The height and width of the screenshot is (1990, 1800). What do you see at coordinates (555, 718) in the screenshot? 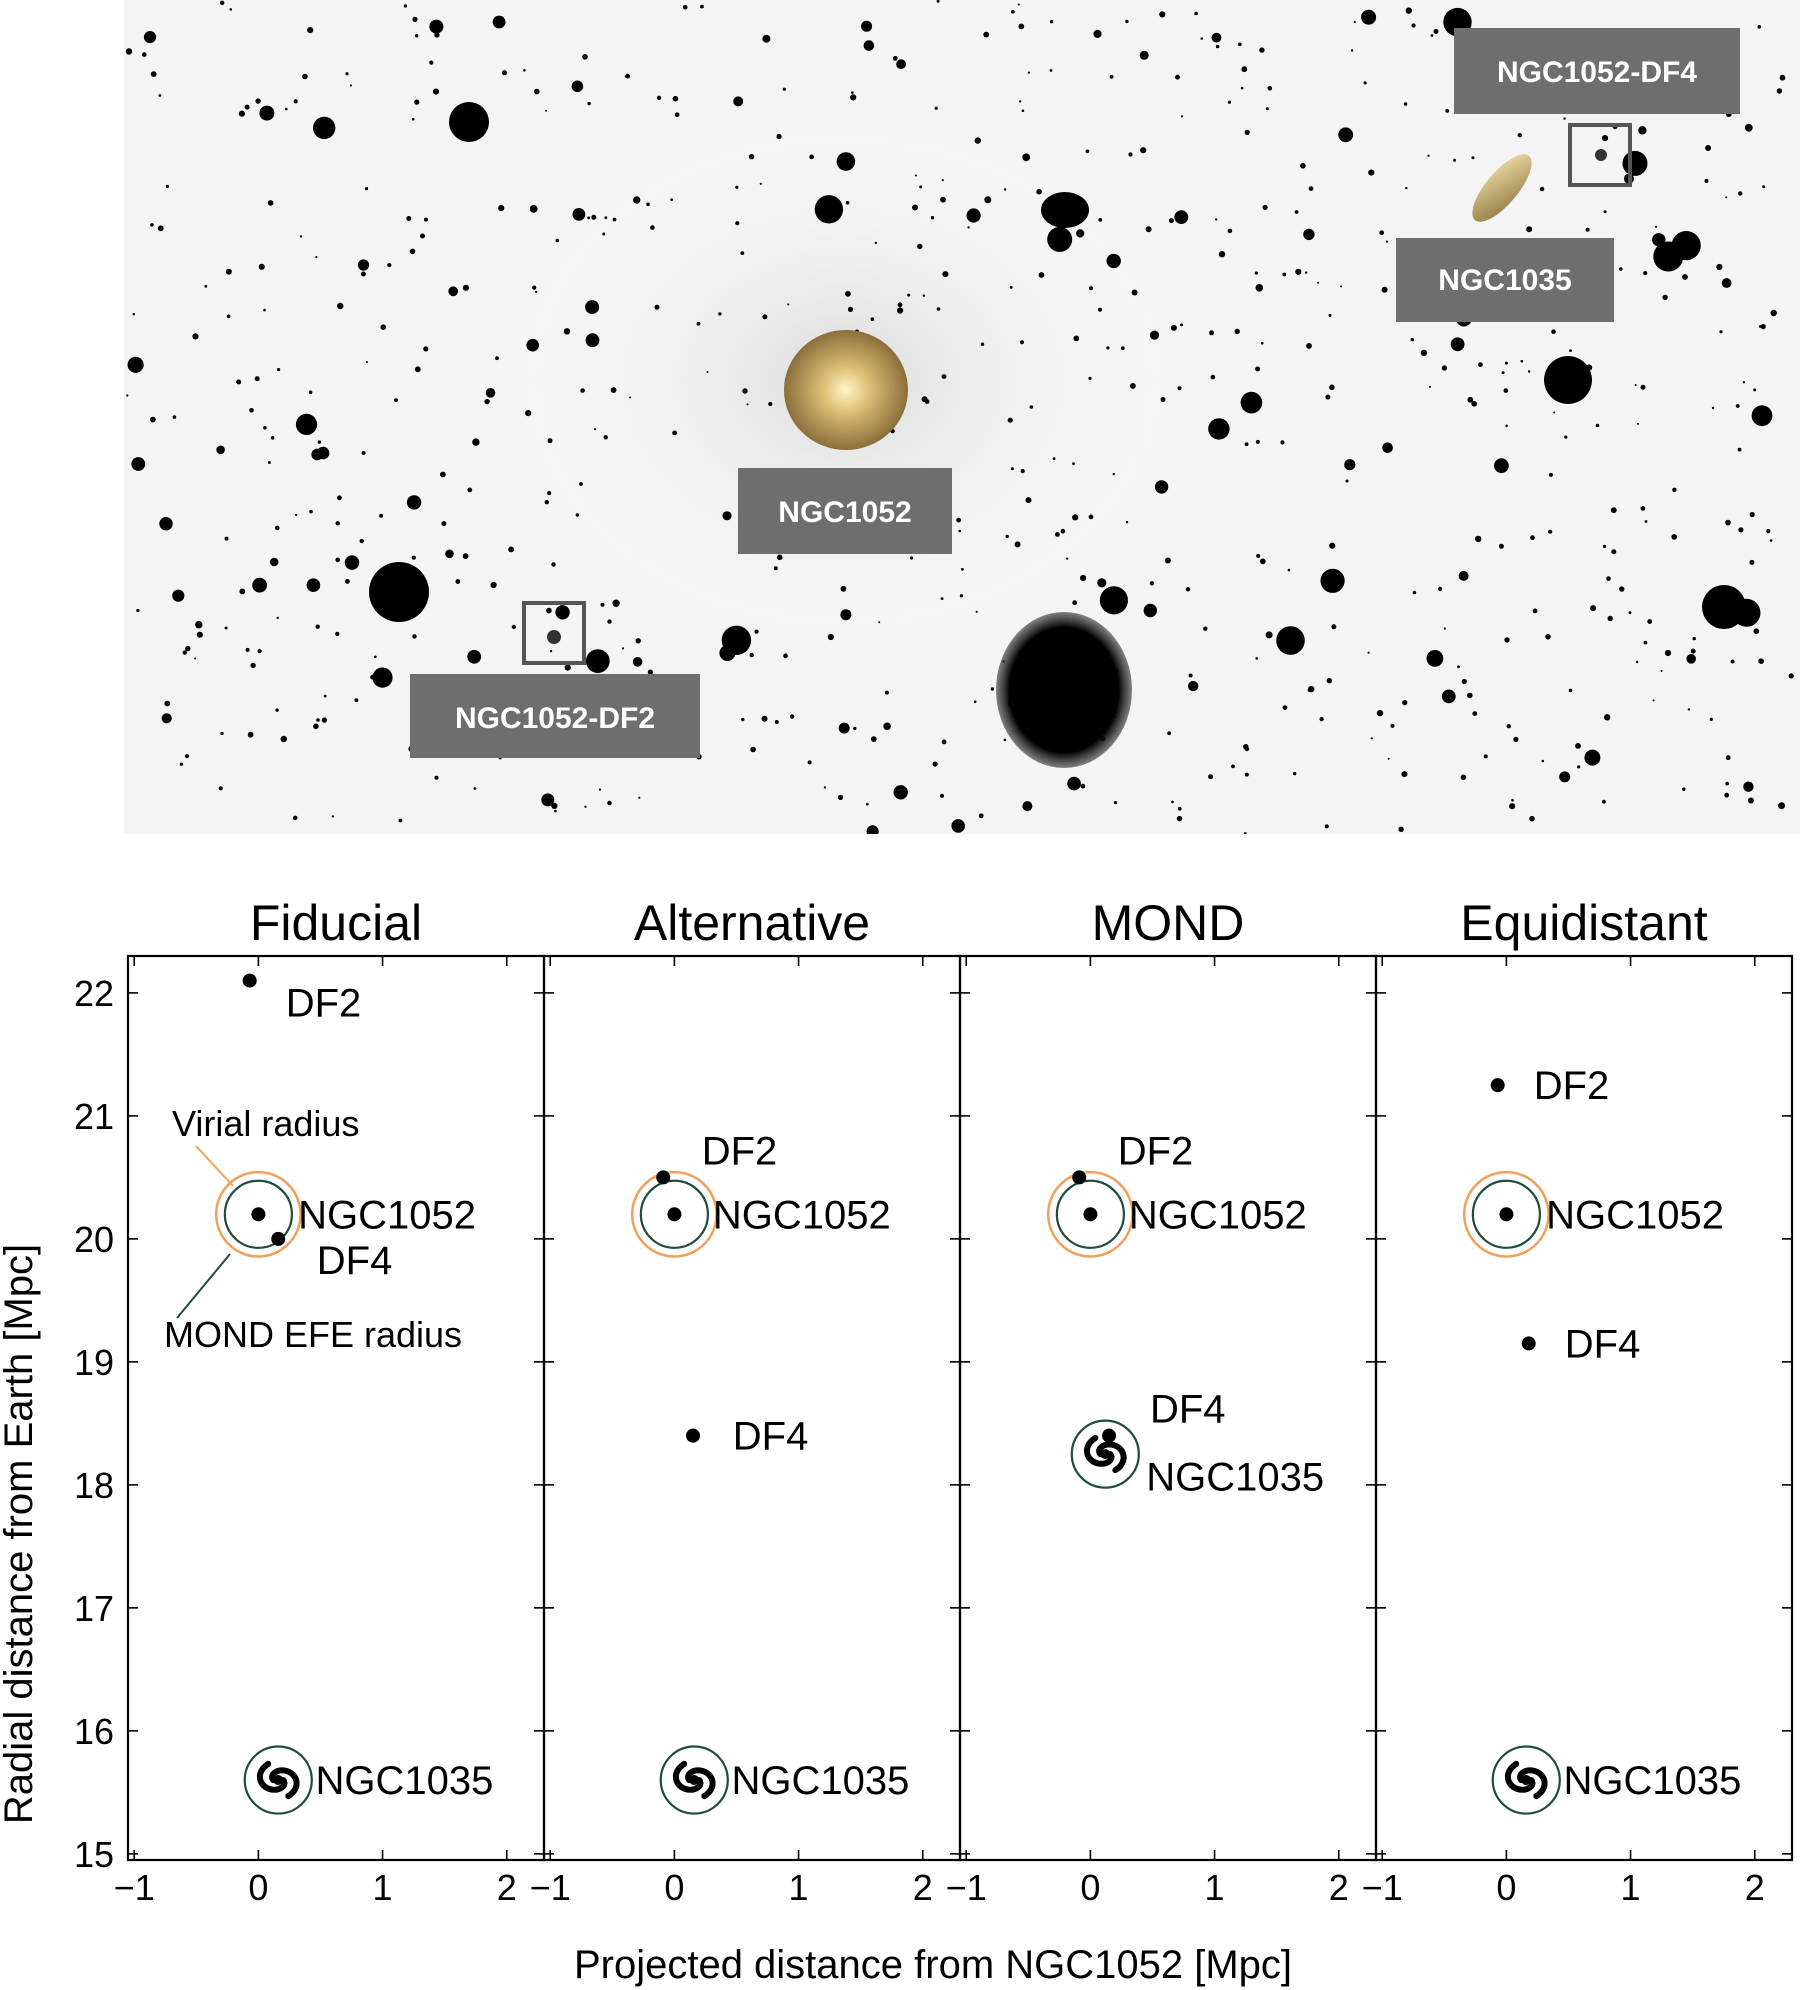
I see `label-df2-text: NGC1052-DF2` at bounding box center [555, 718].